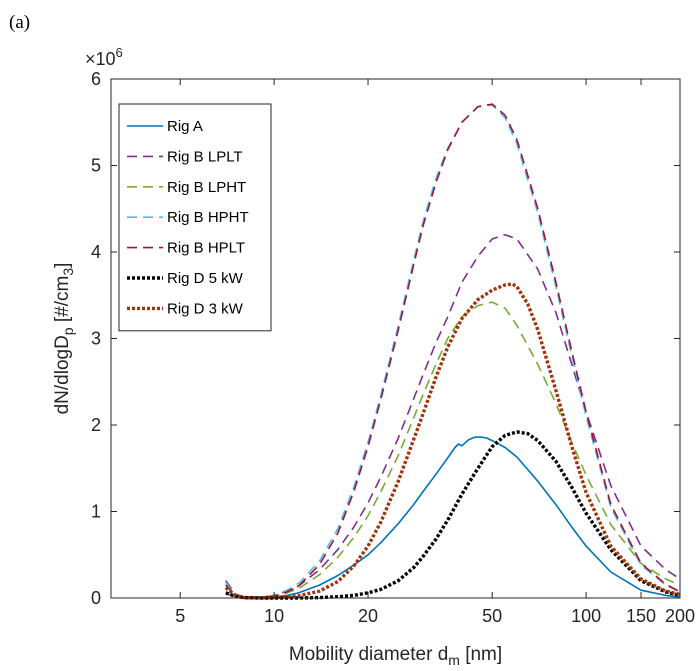  I want to click on y-tick-label: 3, so click(96, 339).